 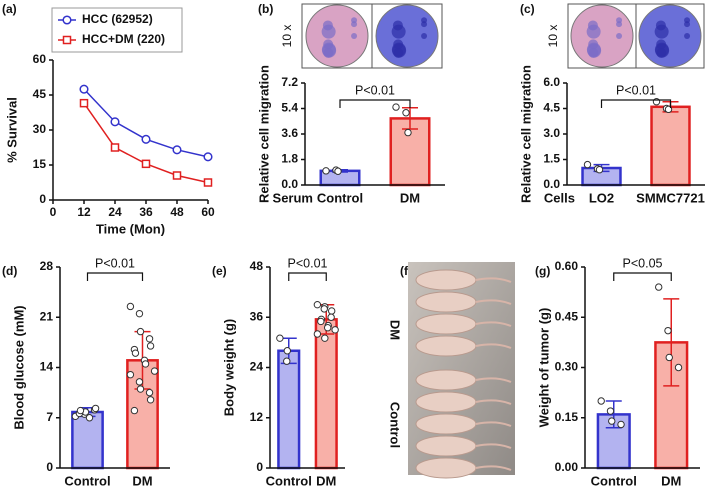 I want to click on x-tick-label: LO2, so click(x=601, y=197).